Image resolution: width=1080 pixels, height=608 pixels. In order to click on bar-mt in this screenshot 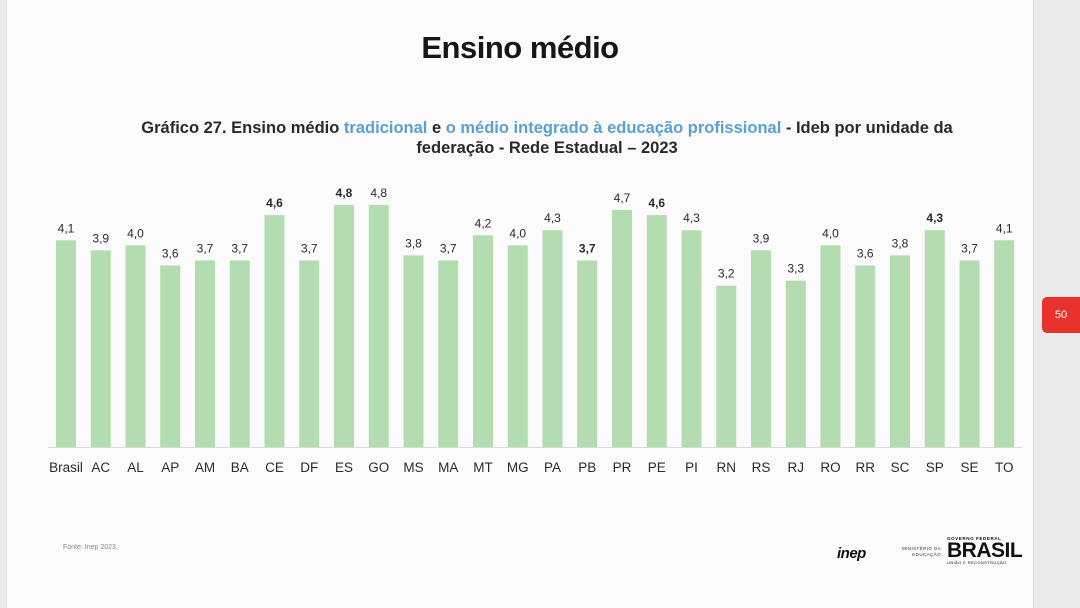, I will do `click(483, 341)`.